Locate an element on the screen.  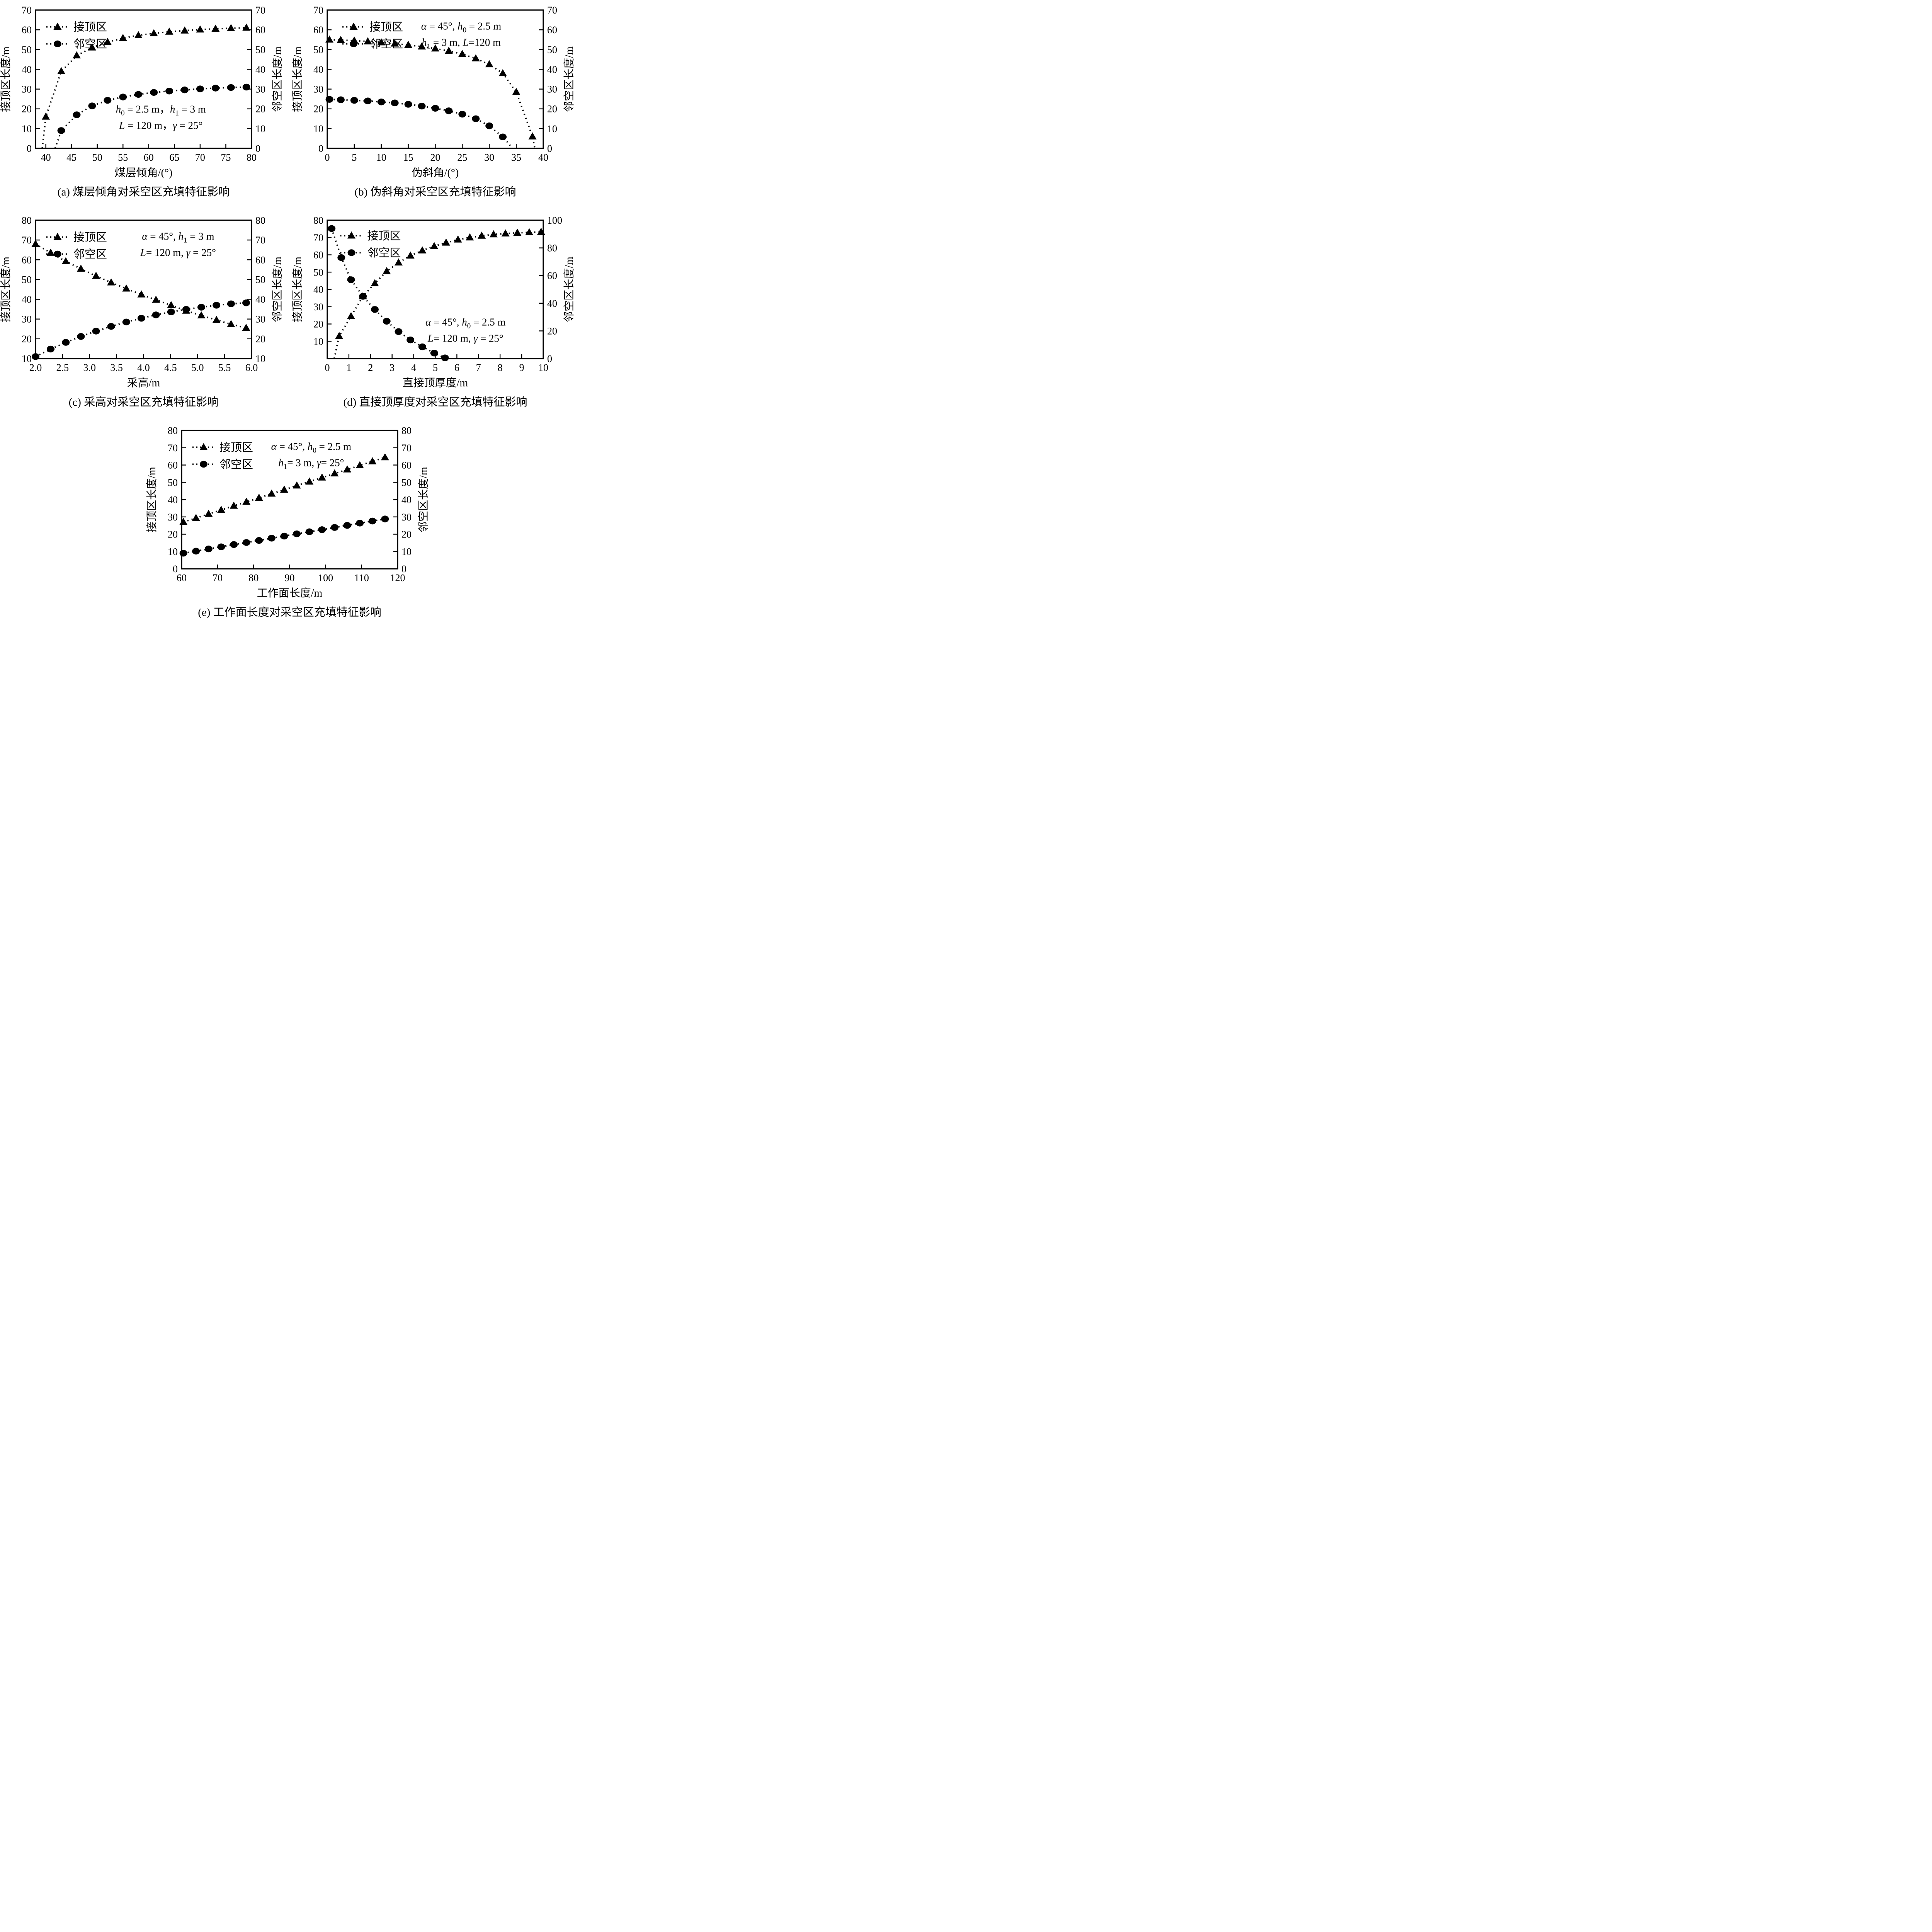
x-tick-label: 8 is located at coordinates (500, 367).